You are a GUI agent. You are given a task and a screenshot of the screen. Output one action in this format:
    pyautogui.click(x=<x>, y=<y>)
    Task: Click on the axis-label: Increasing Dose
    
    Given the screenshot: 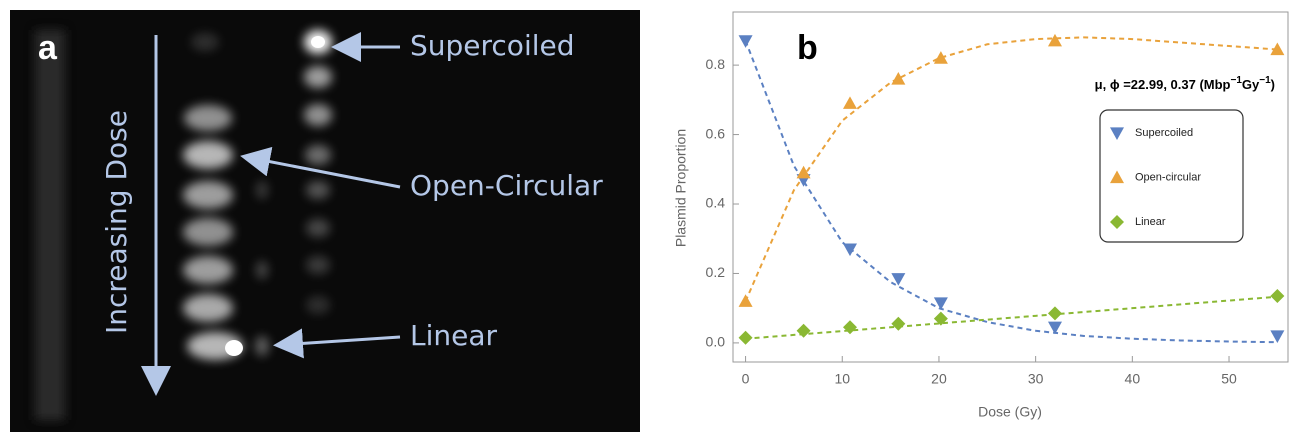 What is the action you would take?
    pyautogui.click(x=116, y=222)
    